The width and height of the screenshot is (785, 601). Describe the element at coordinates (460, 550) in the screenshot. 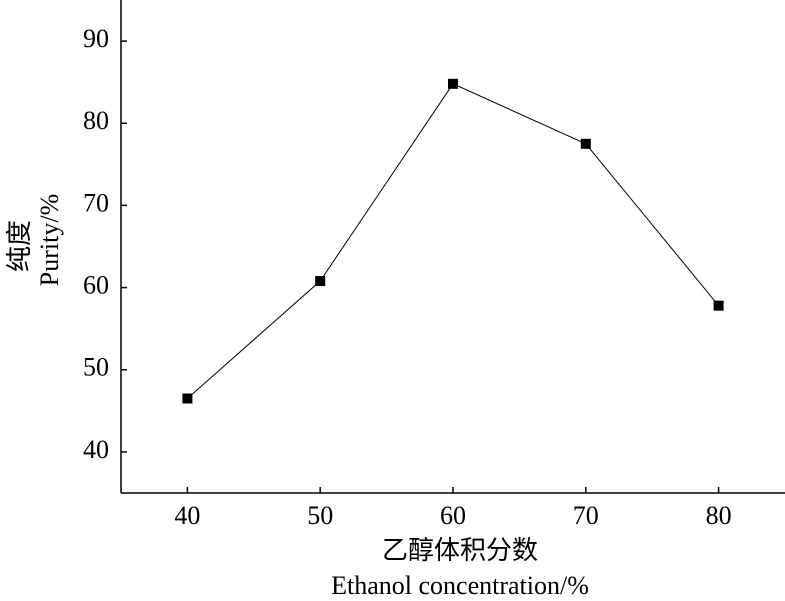

I see `x-axis-label: 乙醇体积分数` at that location.